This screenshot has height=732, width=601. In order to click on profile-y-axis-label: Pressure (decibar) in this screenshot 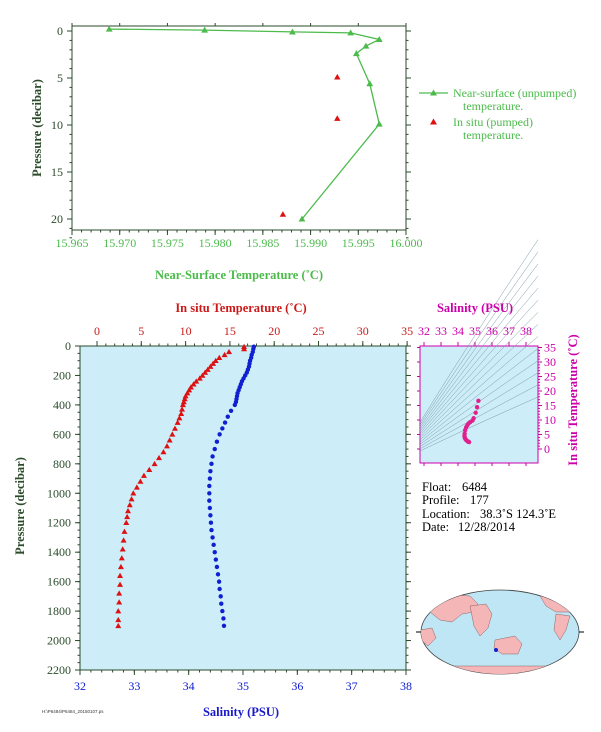, I will do `click(20, 506)`.